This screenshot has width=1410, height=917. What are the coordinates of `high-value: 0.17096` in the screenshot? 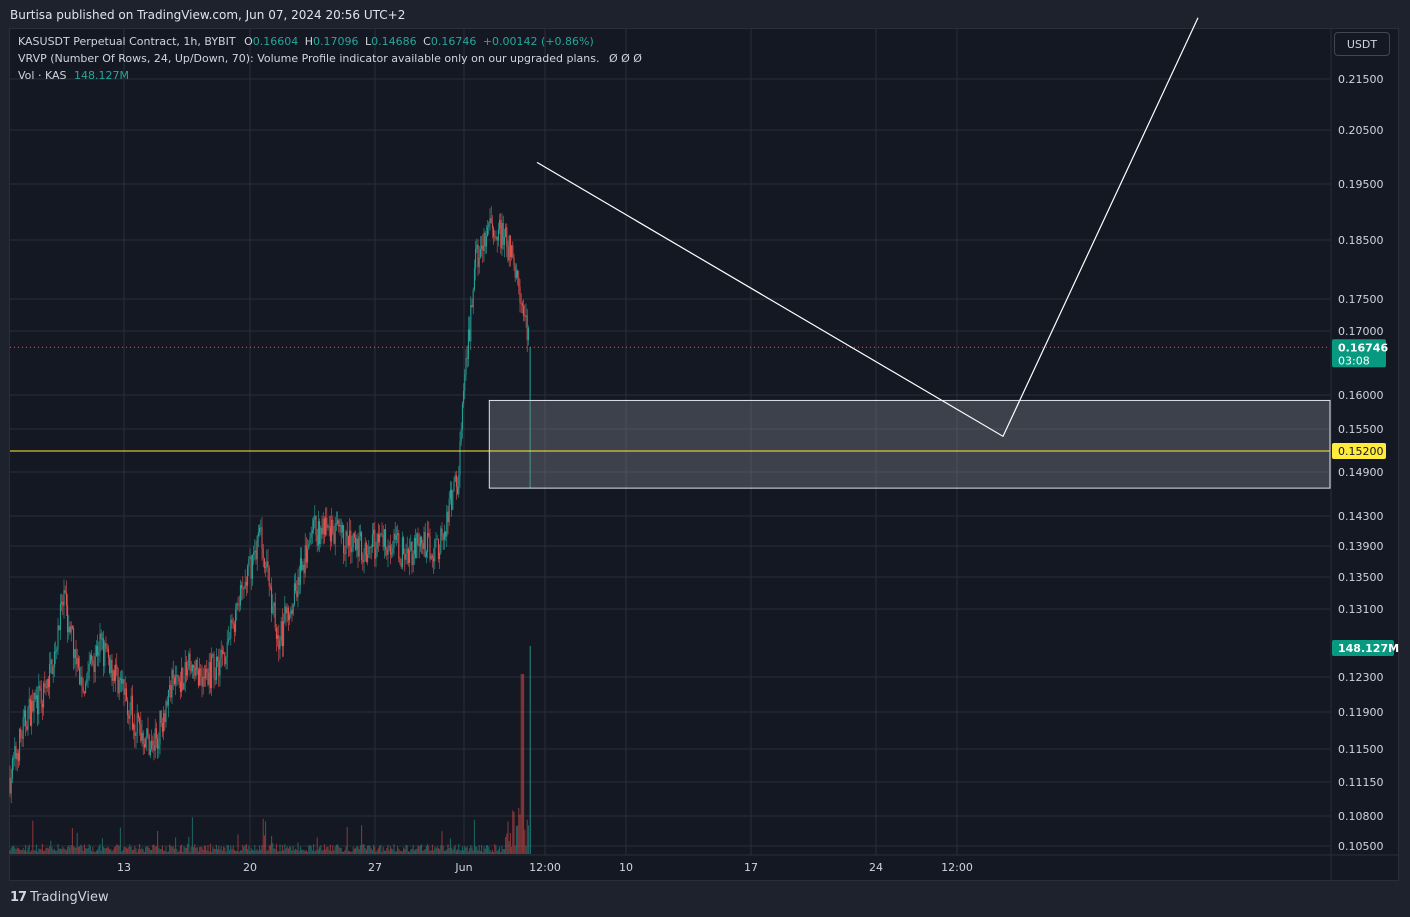 It's located at (336, 41).